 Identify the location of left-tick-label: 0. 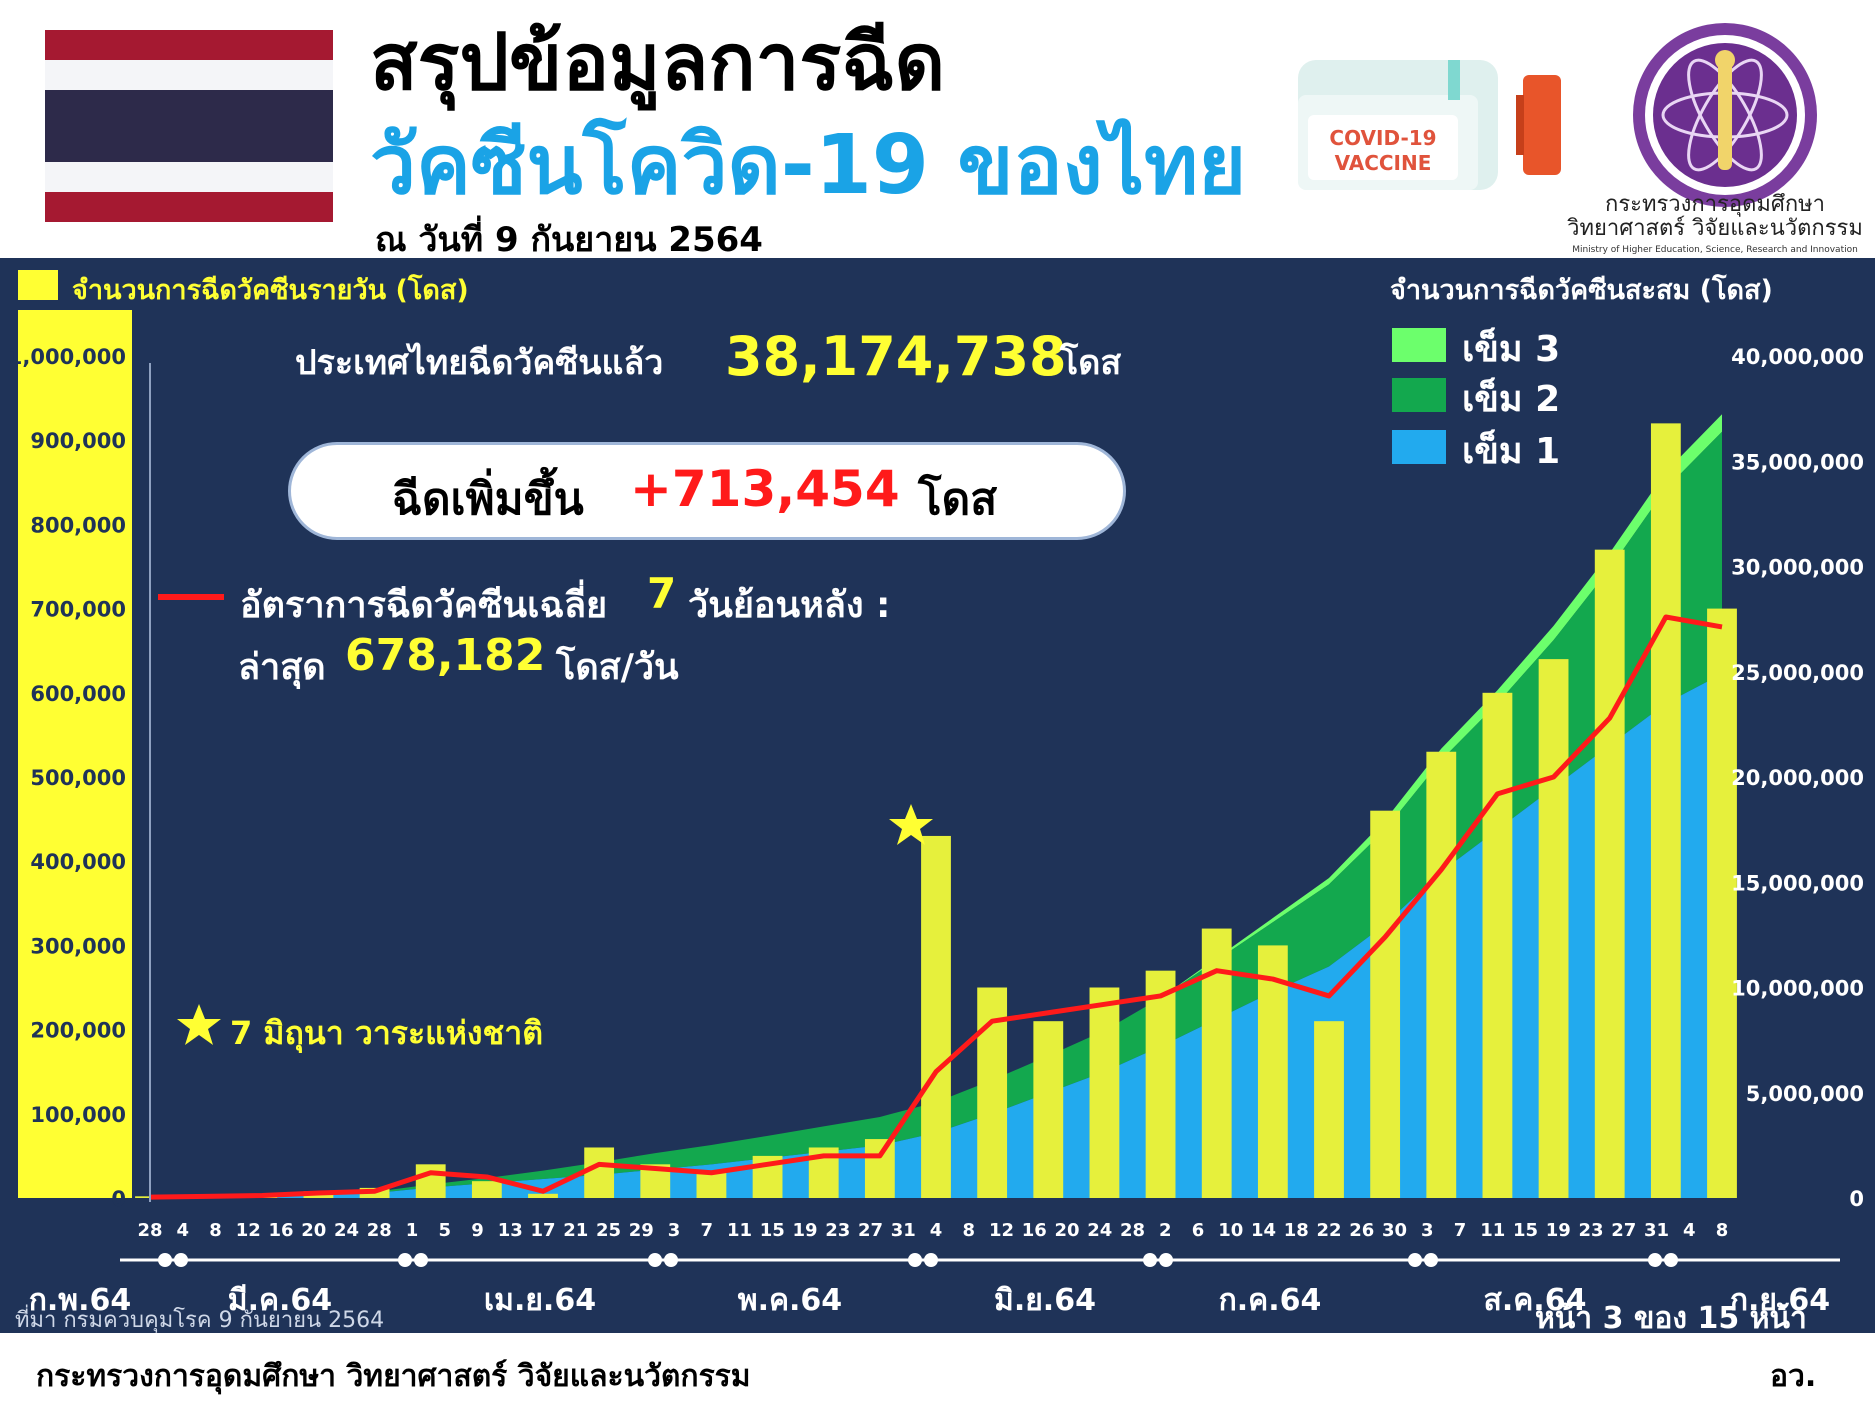
(118, 1199).